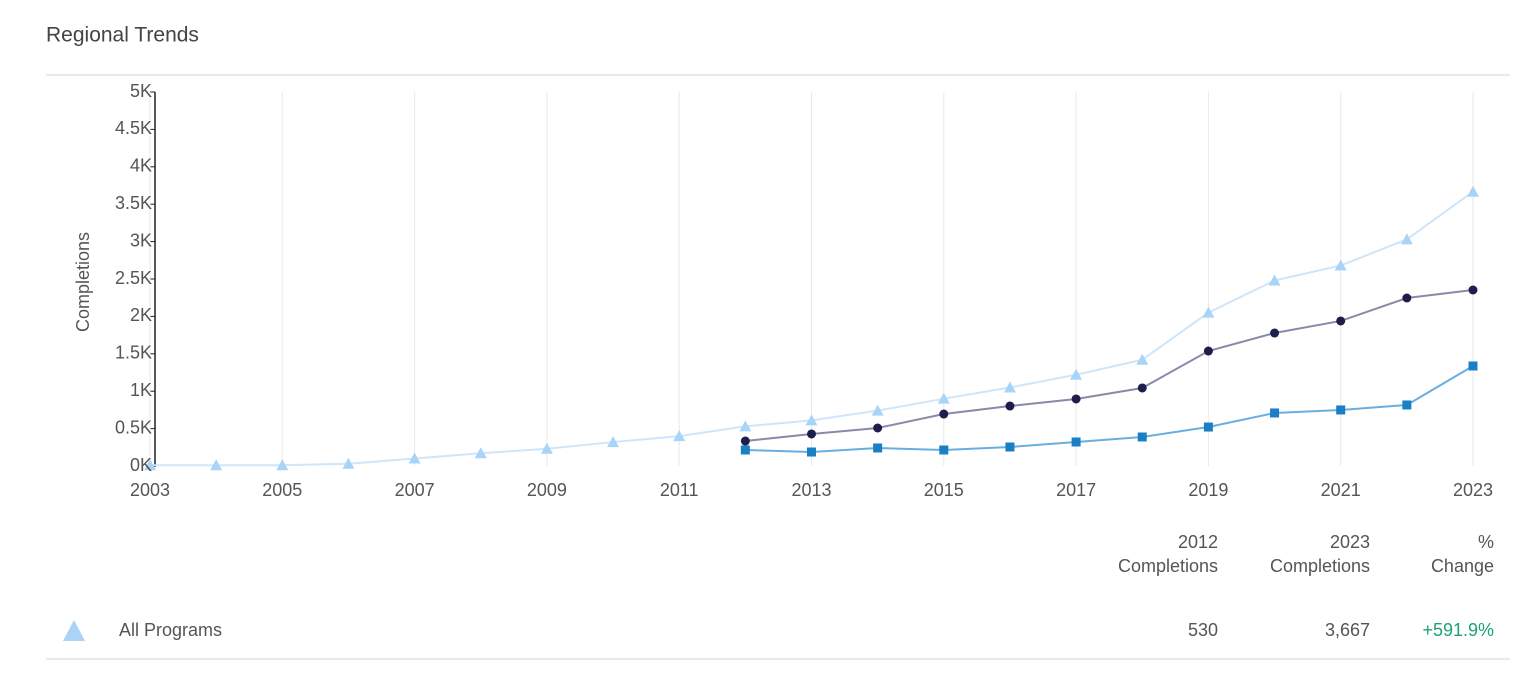 The image size is (1536, 676). Describe the element at coordinates (1473, 490) in the screenshot. I see `x-tick-label: 2023` at that location.